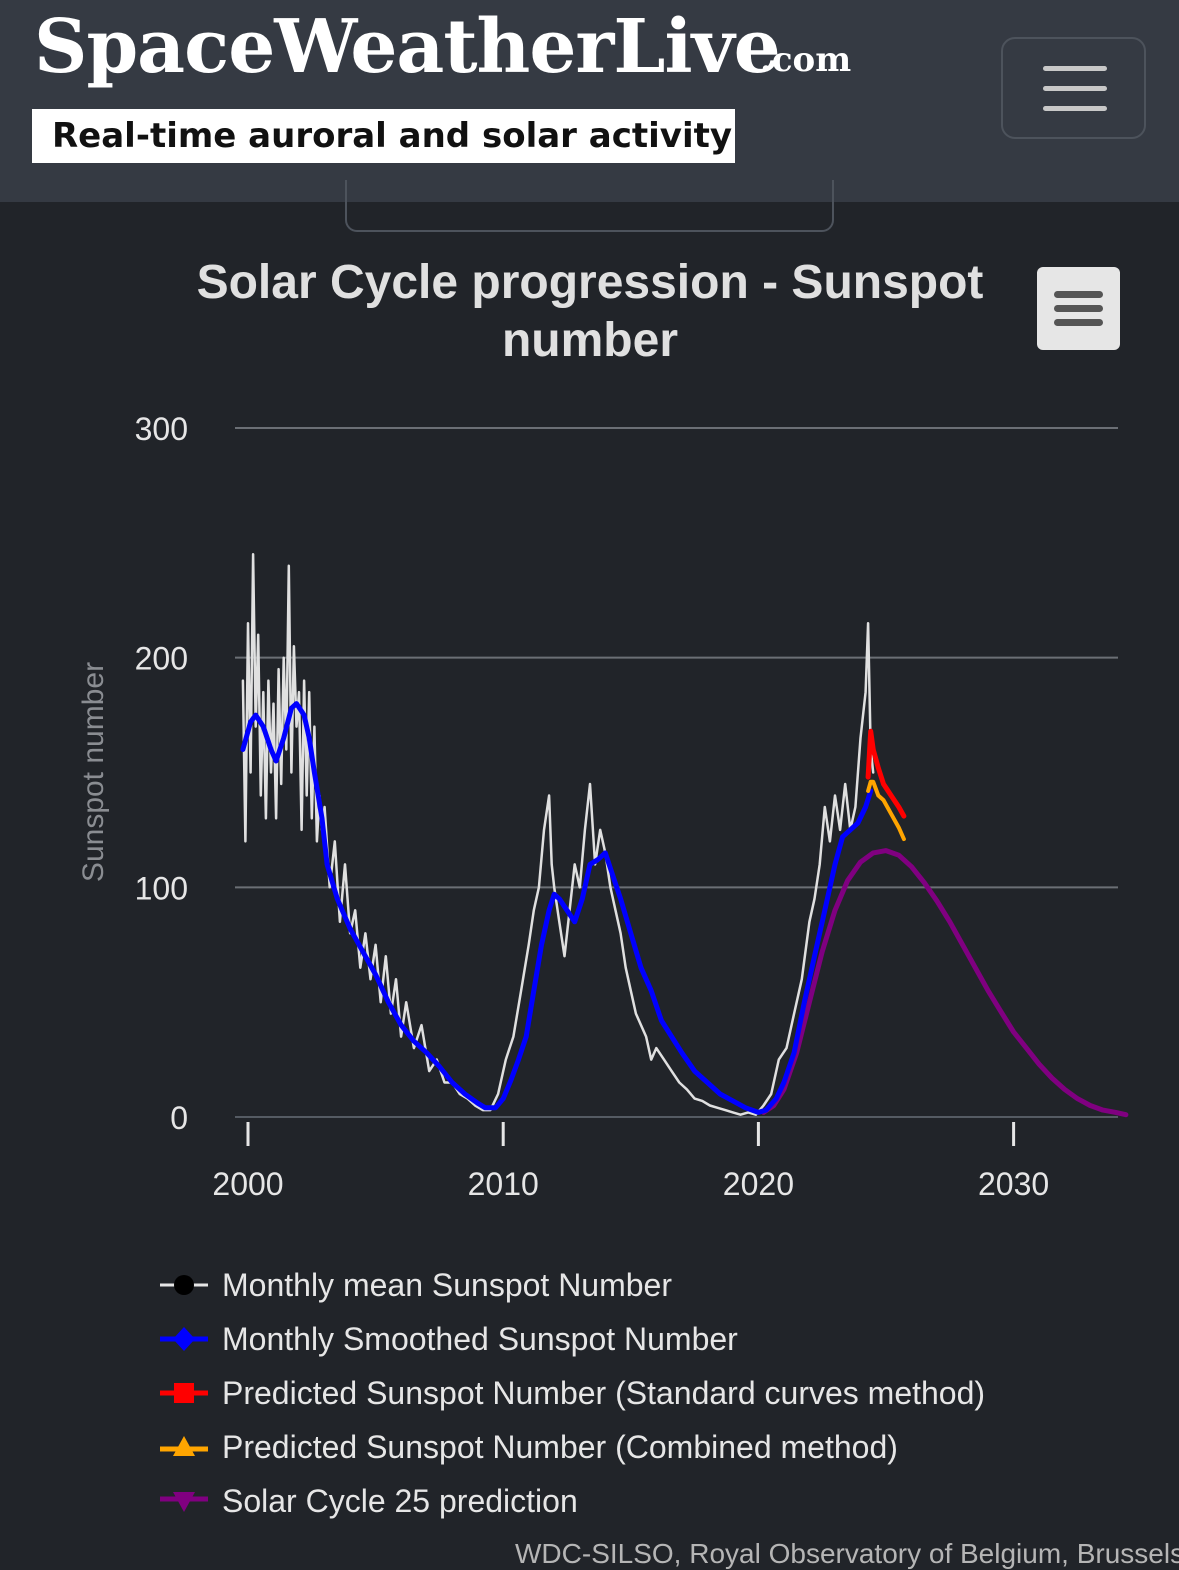 The height and width of the screenshot is (1570, 1179). Describe the element at coordinates (161, 659) in the screenshot. I see `y-tick-label: 200` at that location.